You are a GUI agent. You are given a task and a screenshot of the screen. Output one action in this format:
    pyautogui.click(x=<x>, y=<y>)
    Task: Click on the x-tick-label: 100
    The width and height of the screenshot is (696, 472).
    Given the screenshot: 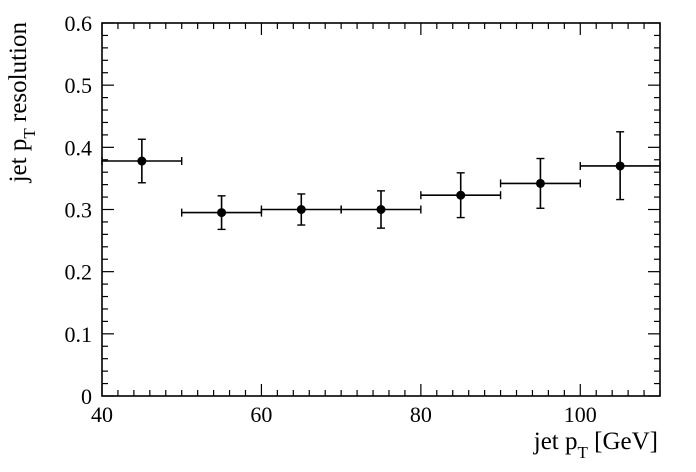 What is the action you would take?
    pyautogui.click(x=580, y=414)
    